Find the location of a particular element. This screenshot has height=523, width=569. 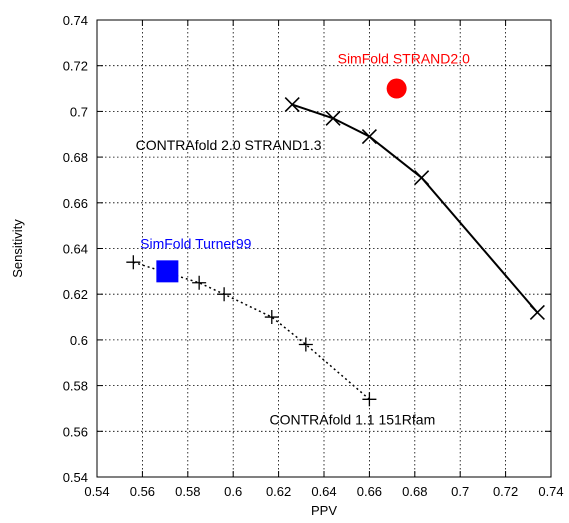

y-tick-label: 0.62 is located at coordinates (75, 294).